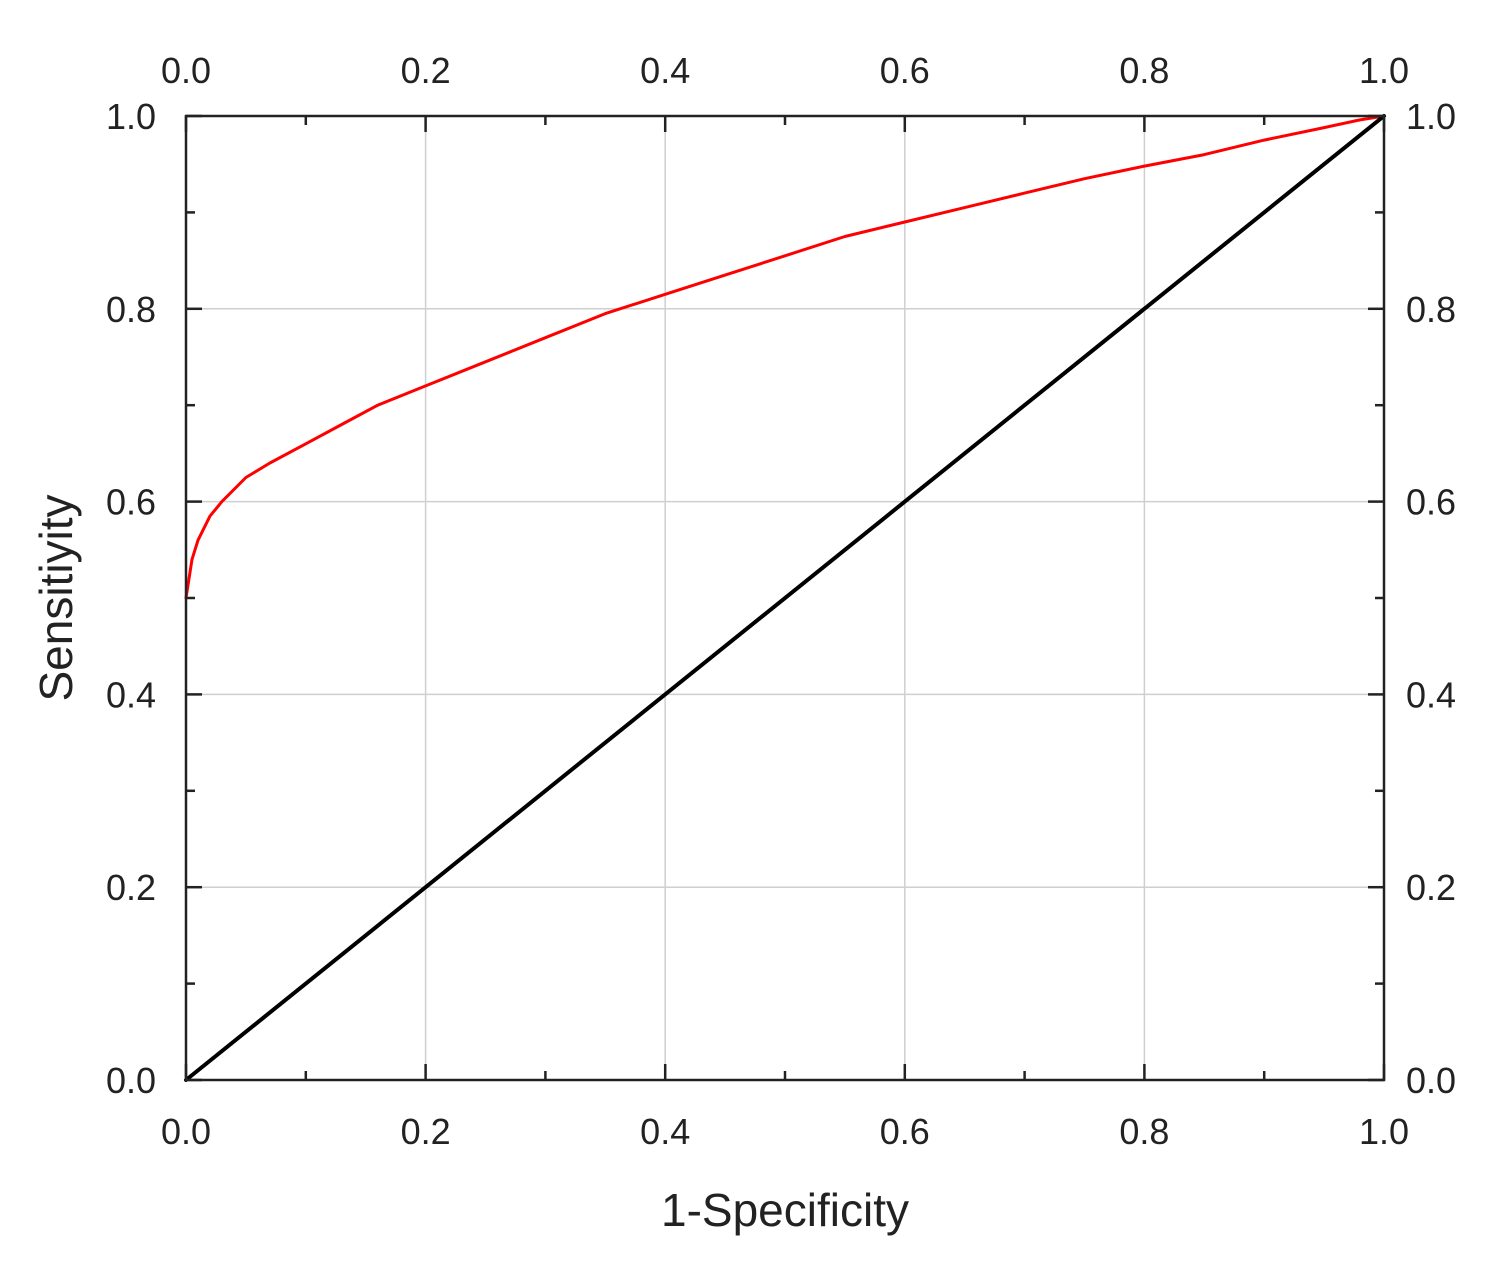  Describe the element at coordinates (905, 1131) in the screenshot. I see `x-tick-label-bottom-3: 0.6` at that location.